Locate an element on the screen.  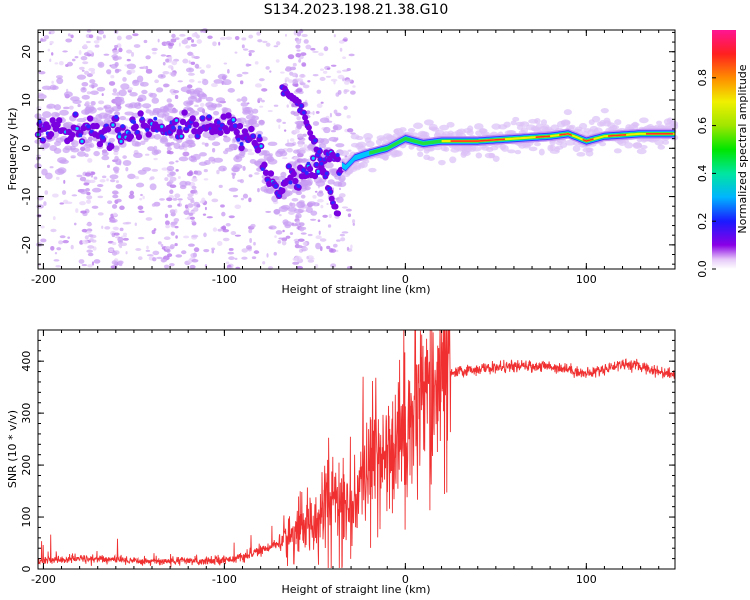
snr-x-tick-label: 100 is located at coordinates (586, 579).